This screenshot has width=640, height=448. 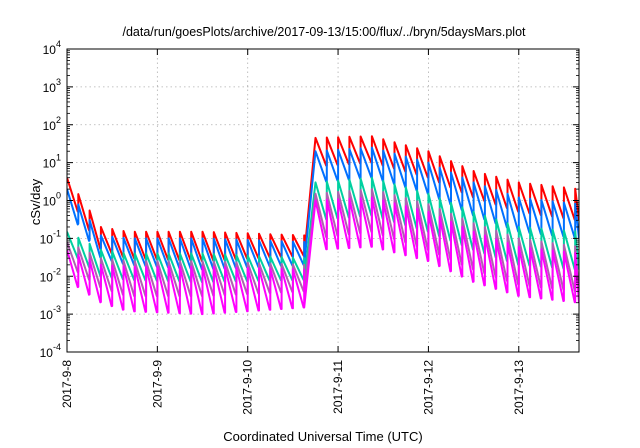 I want to click on y-tick-label: 10⁻⁴, so click(x=50, y=351).